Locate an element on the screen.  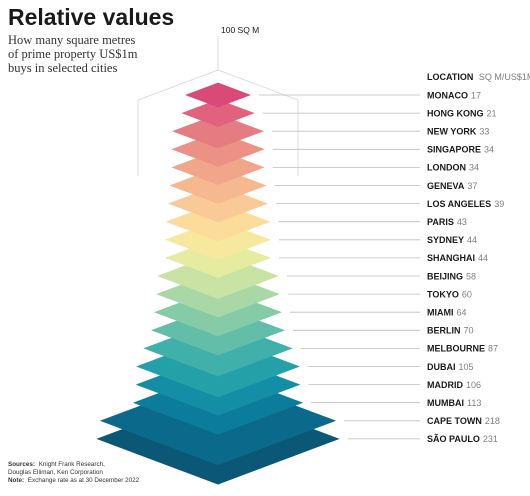
city-name: SHANGHAI is located at coordinates (451, 258).